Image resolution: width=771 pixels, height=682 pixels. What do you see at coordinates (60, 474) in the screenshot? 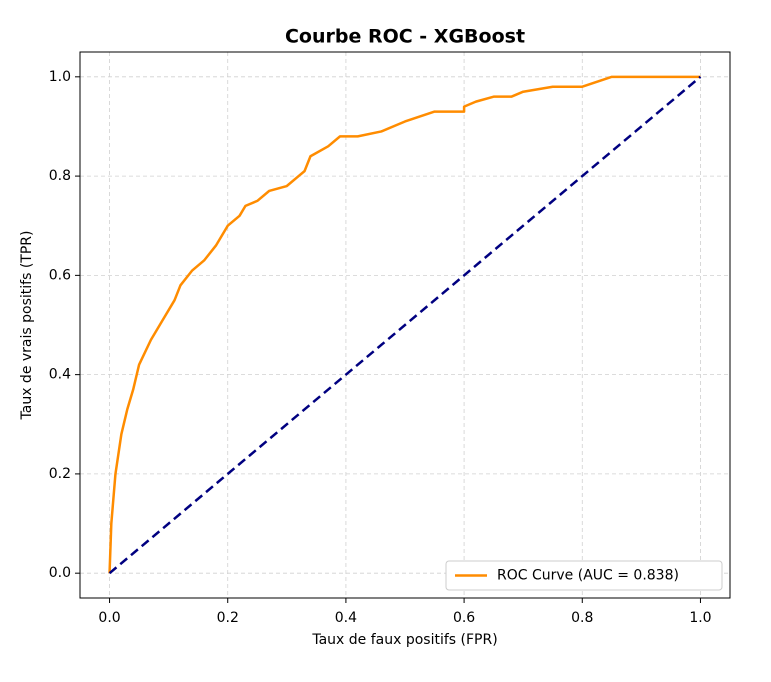
I see `y-tick-label: 0.2` at bounding box center [60, 474].